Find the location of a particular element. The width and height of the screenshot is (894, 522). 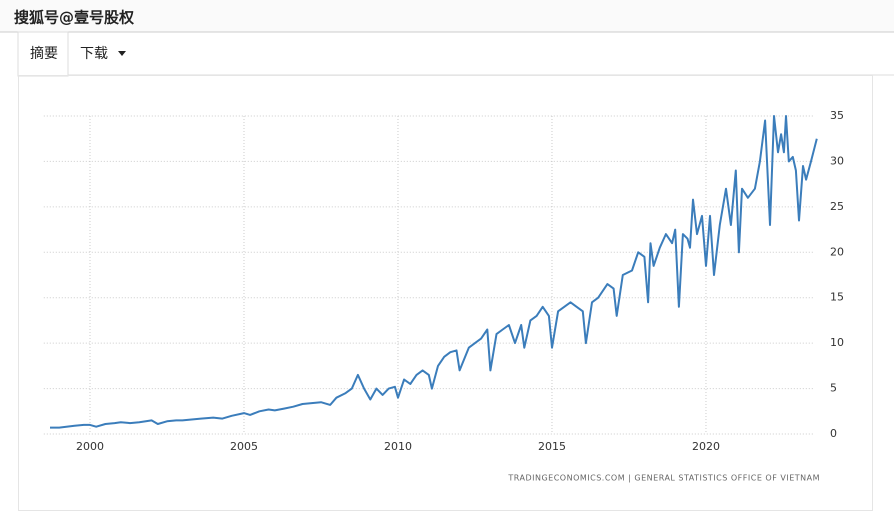

y-tick-label: 15 is located at coordinates (837, 297).